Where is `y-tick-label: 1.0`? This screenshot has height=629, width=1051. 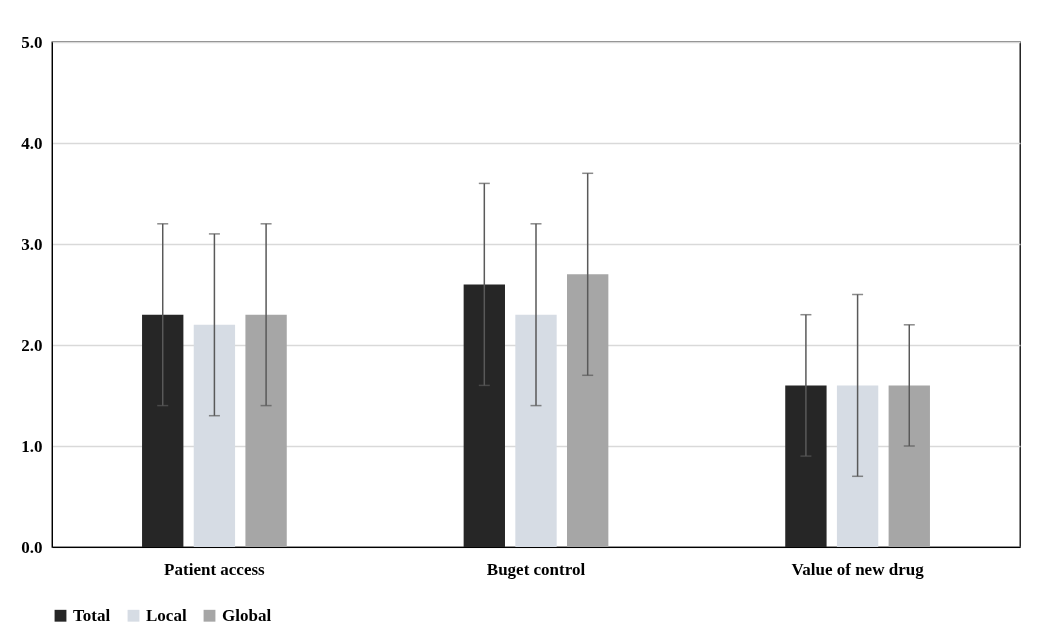 y-tick-label: 1.0 is located at coordinates (32, 446).